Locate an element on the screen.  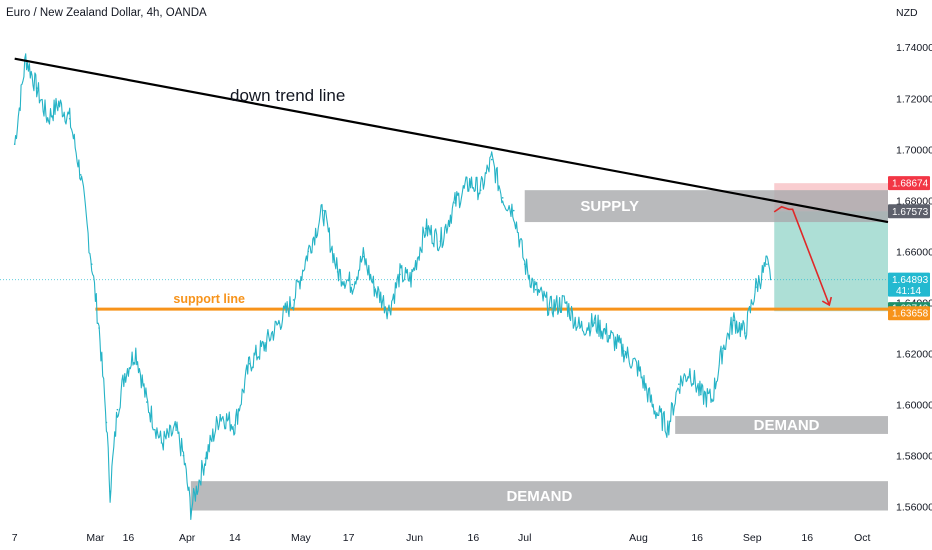
stop-price-value: 1.68674 is located at coordinates (910, 184).